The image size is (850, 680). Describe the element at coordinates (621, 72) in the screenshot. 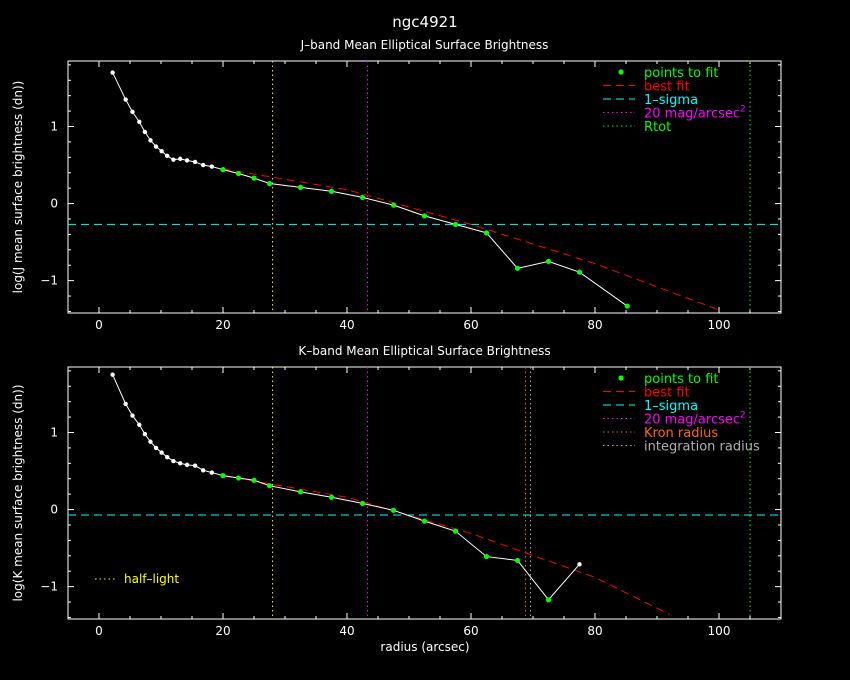

I see `j-legend-swatch` at that location.